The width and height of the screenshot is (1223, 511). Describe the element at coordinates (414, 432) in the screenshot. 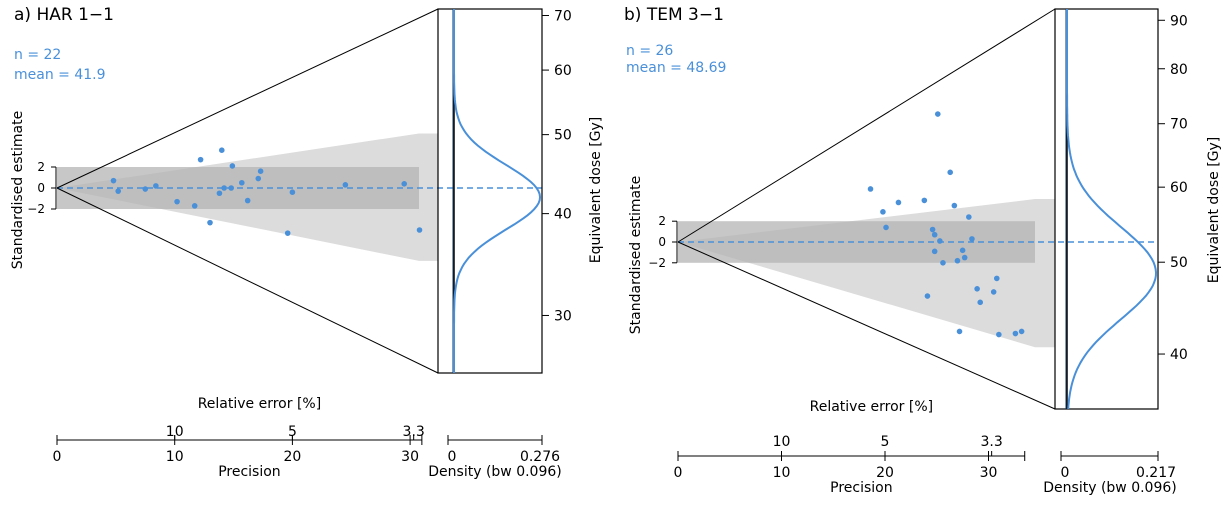

I see `rel-error-tick-label: 3.3` at that location.